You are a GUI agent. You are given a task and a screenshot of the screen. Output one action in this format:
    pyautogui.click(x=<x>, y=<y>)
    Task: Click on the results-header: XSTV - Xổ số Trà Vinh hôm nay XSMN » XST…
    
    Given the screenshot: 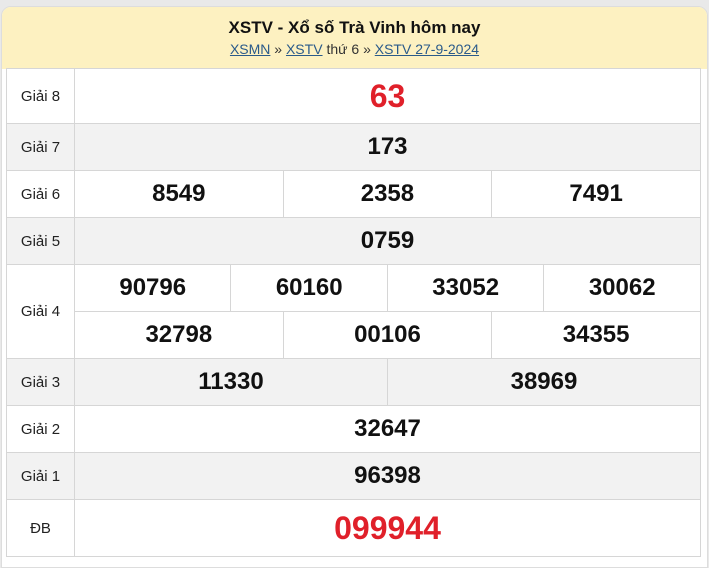 What is the action you would take?
    pyautogui.click(x=354, y=38)
    